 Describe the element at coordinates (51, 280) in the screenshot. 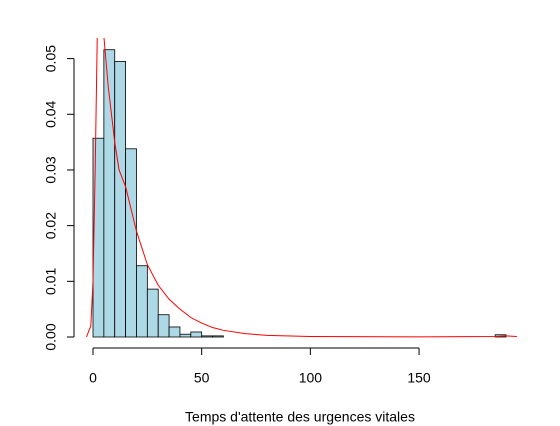

I see `y-tick-label: 0.01` at that location.